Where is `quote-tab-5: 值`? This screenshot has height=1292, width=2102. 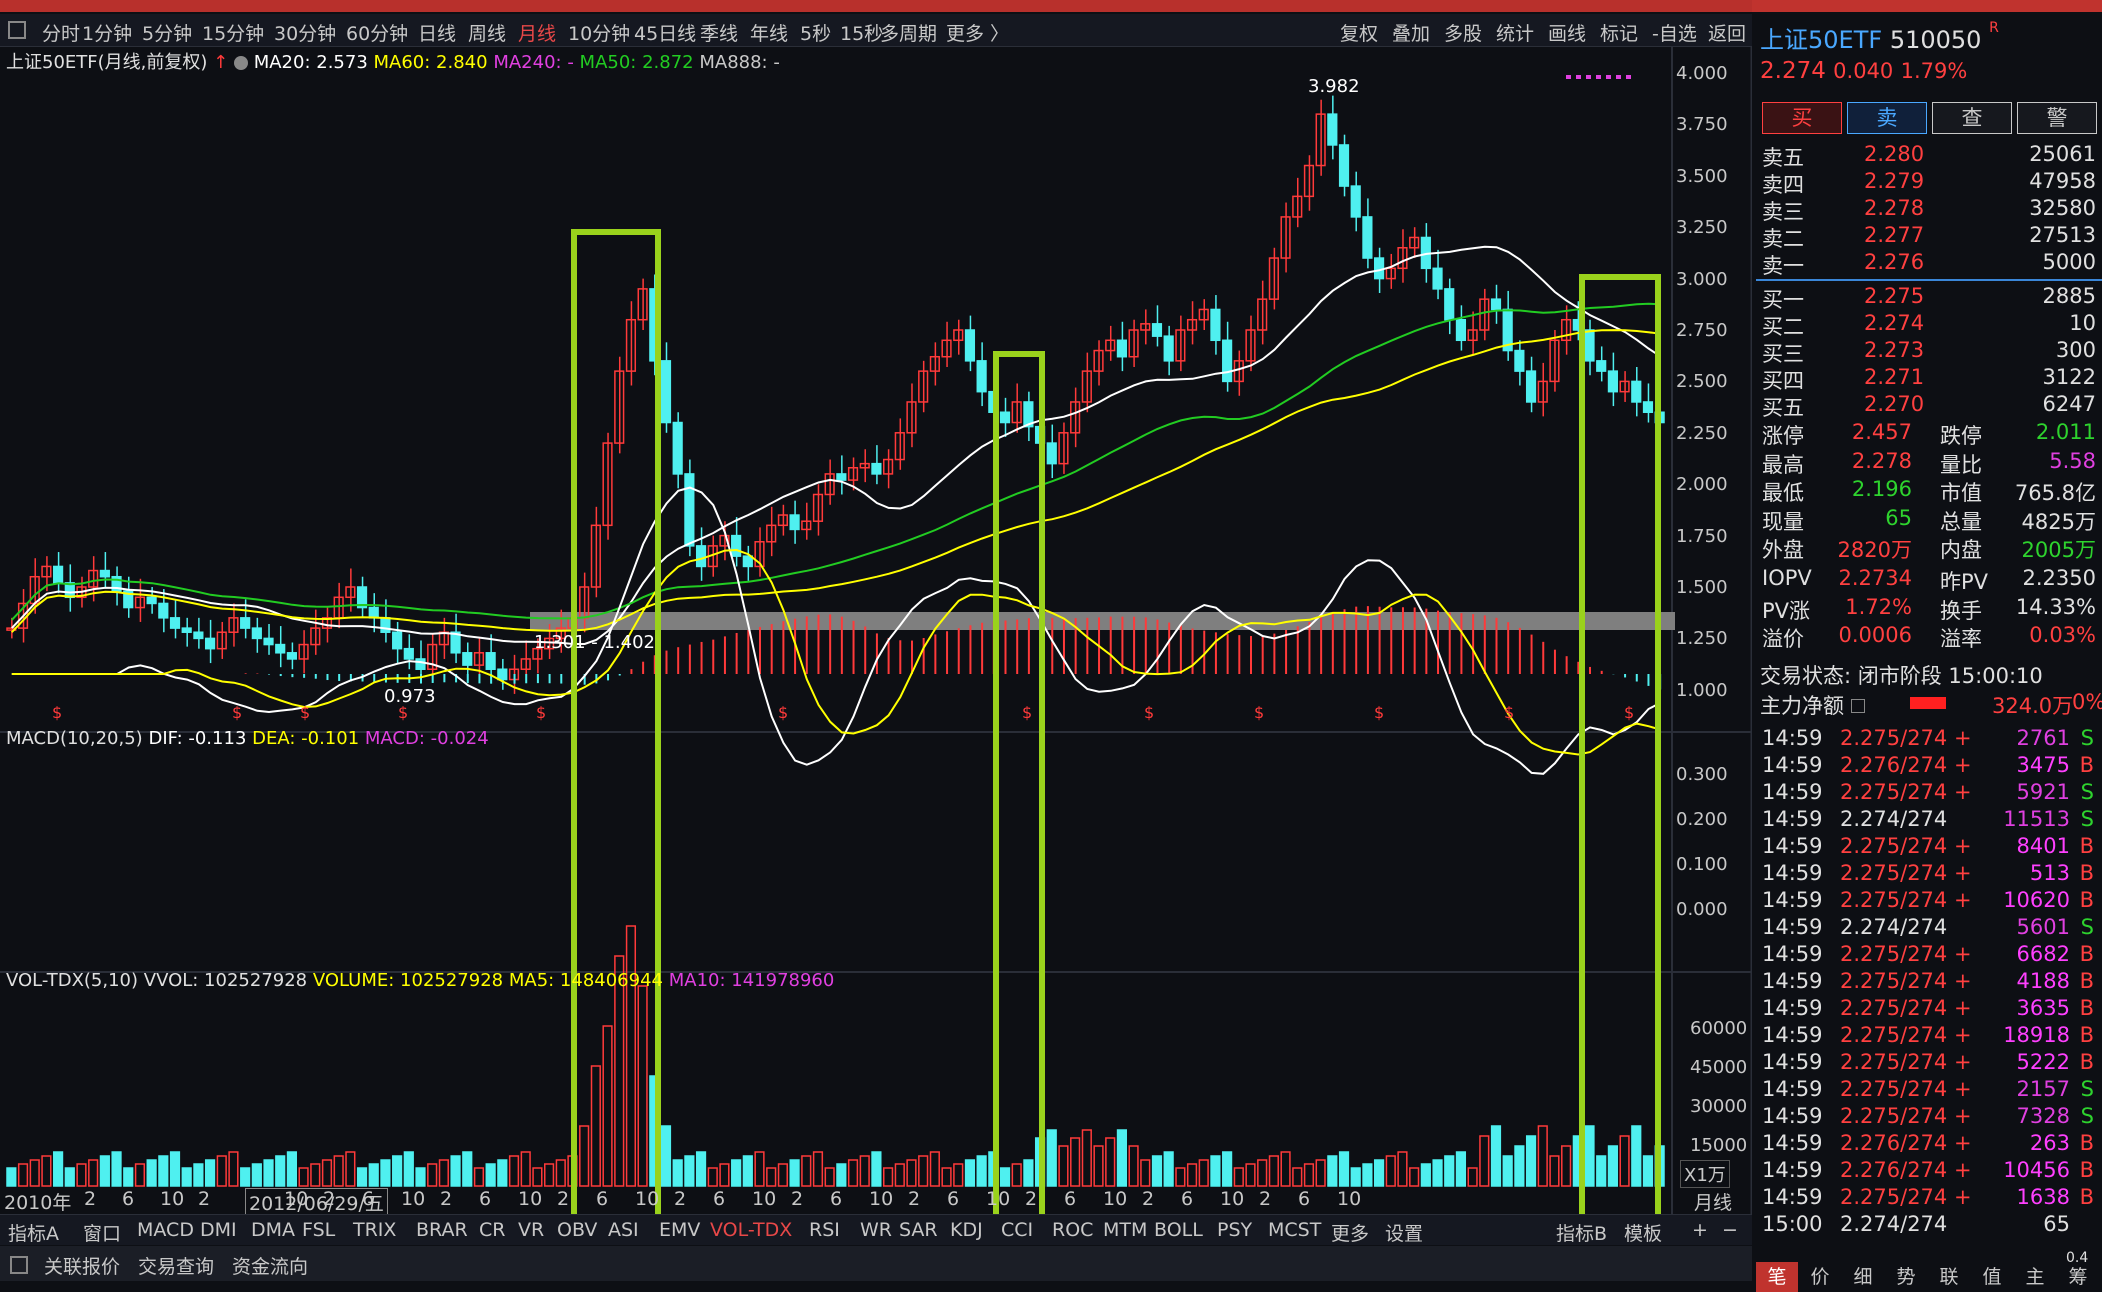
quote-tab-5: 值 is located at coordinates (1992, 1277).